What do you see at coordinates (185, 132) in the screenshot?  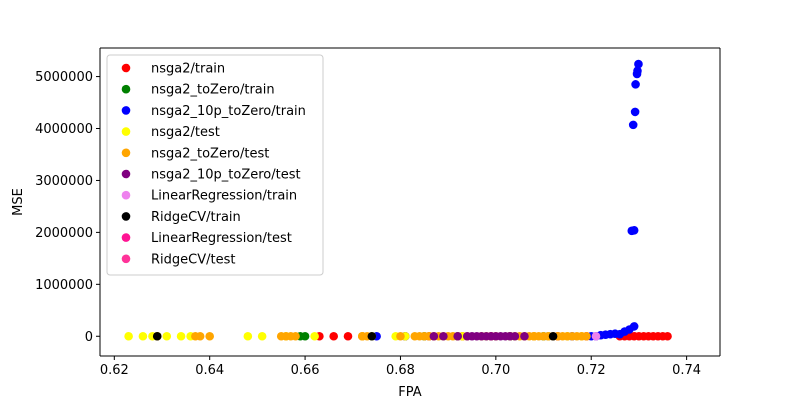 I see `legend-label: nsga2/test` at bounding box center [185, 132].